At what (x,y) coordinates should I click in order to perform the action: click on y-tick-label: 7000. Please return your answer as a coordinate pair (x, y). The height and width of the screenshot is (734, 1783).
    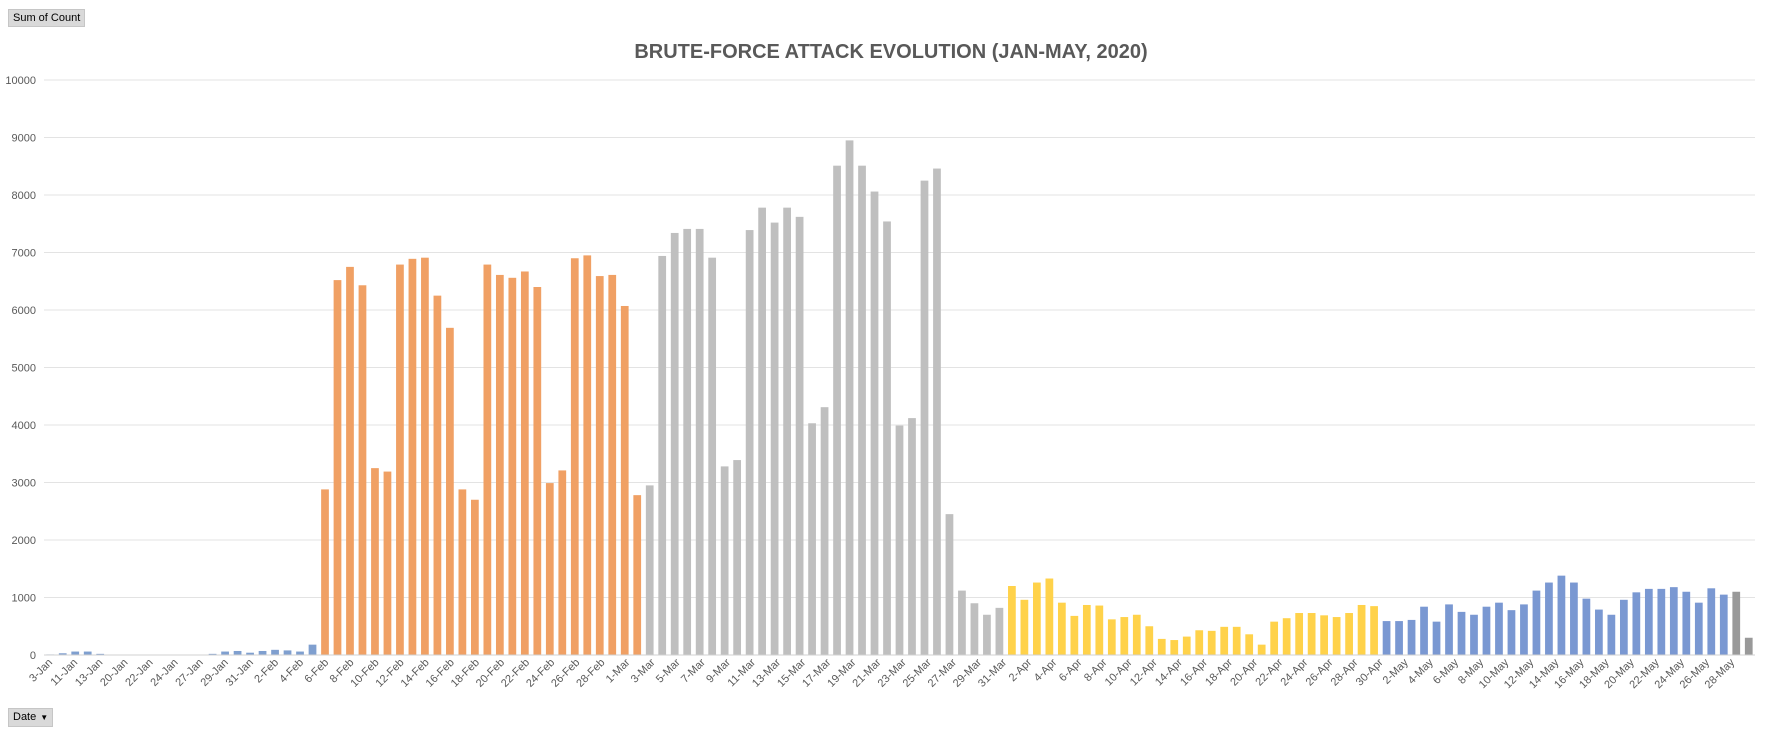
    Looking at the image, I should click on (24, 254).